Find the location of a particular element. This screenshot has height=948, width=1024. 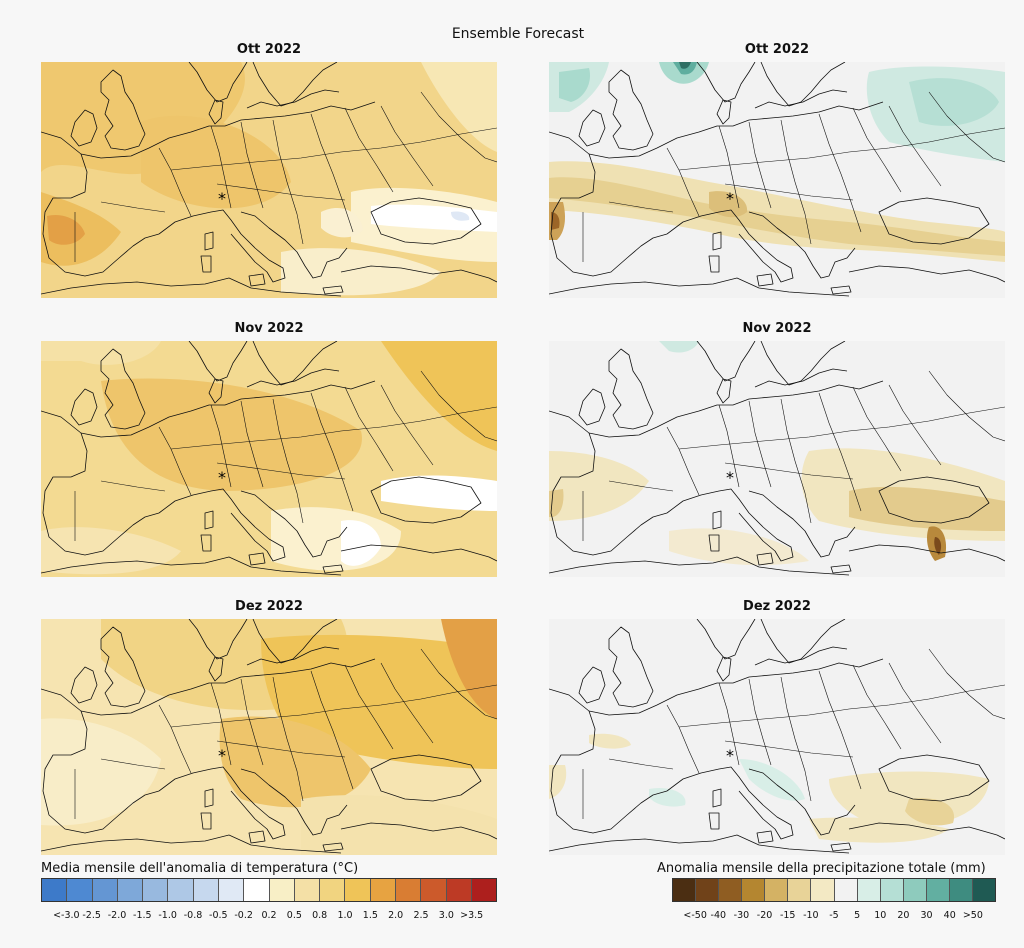

temp-tick-label: 1.5 is located at coordinates (370, 915).